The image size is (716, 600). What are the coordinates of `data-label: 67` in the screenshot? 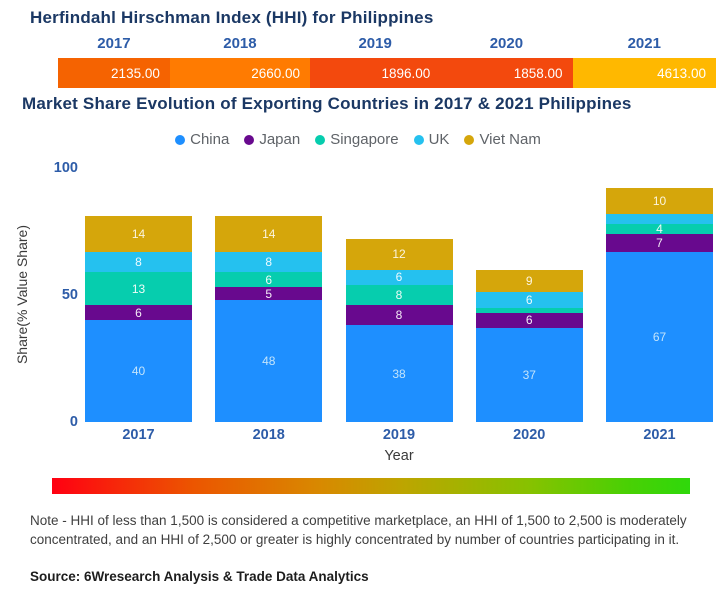 It's located at (659, 336).